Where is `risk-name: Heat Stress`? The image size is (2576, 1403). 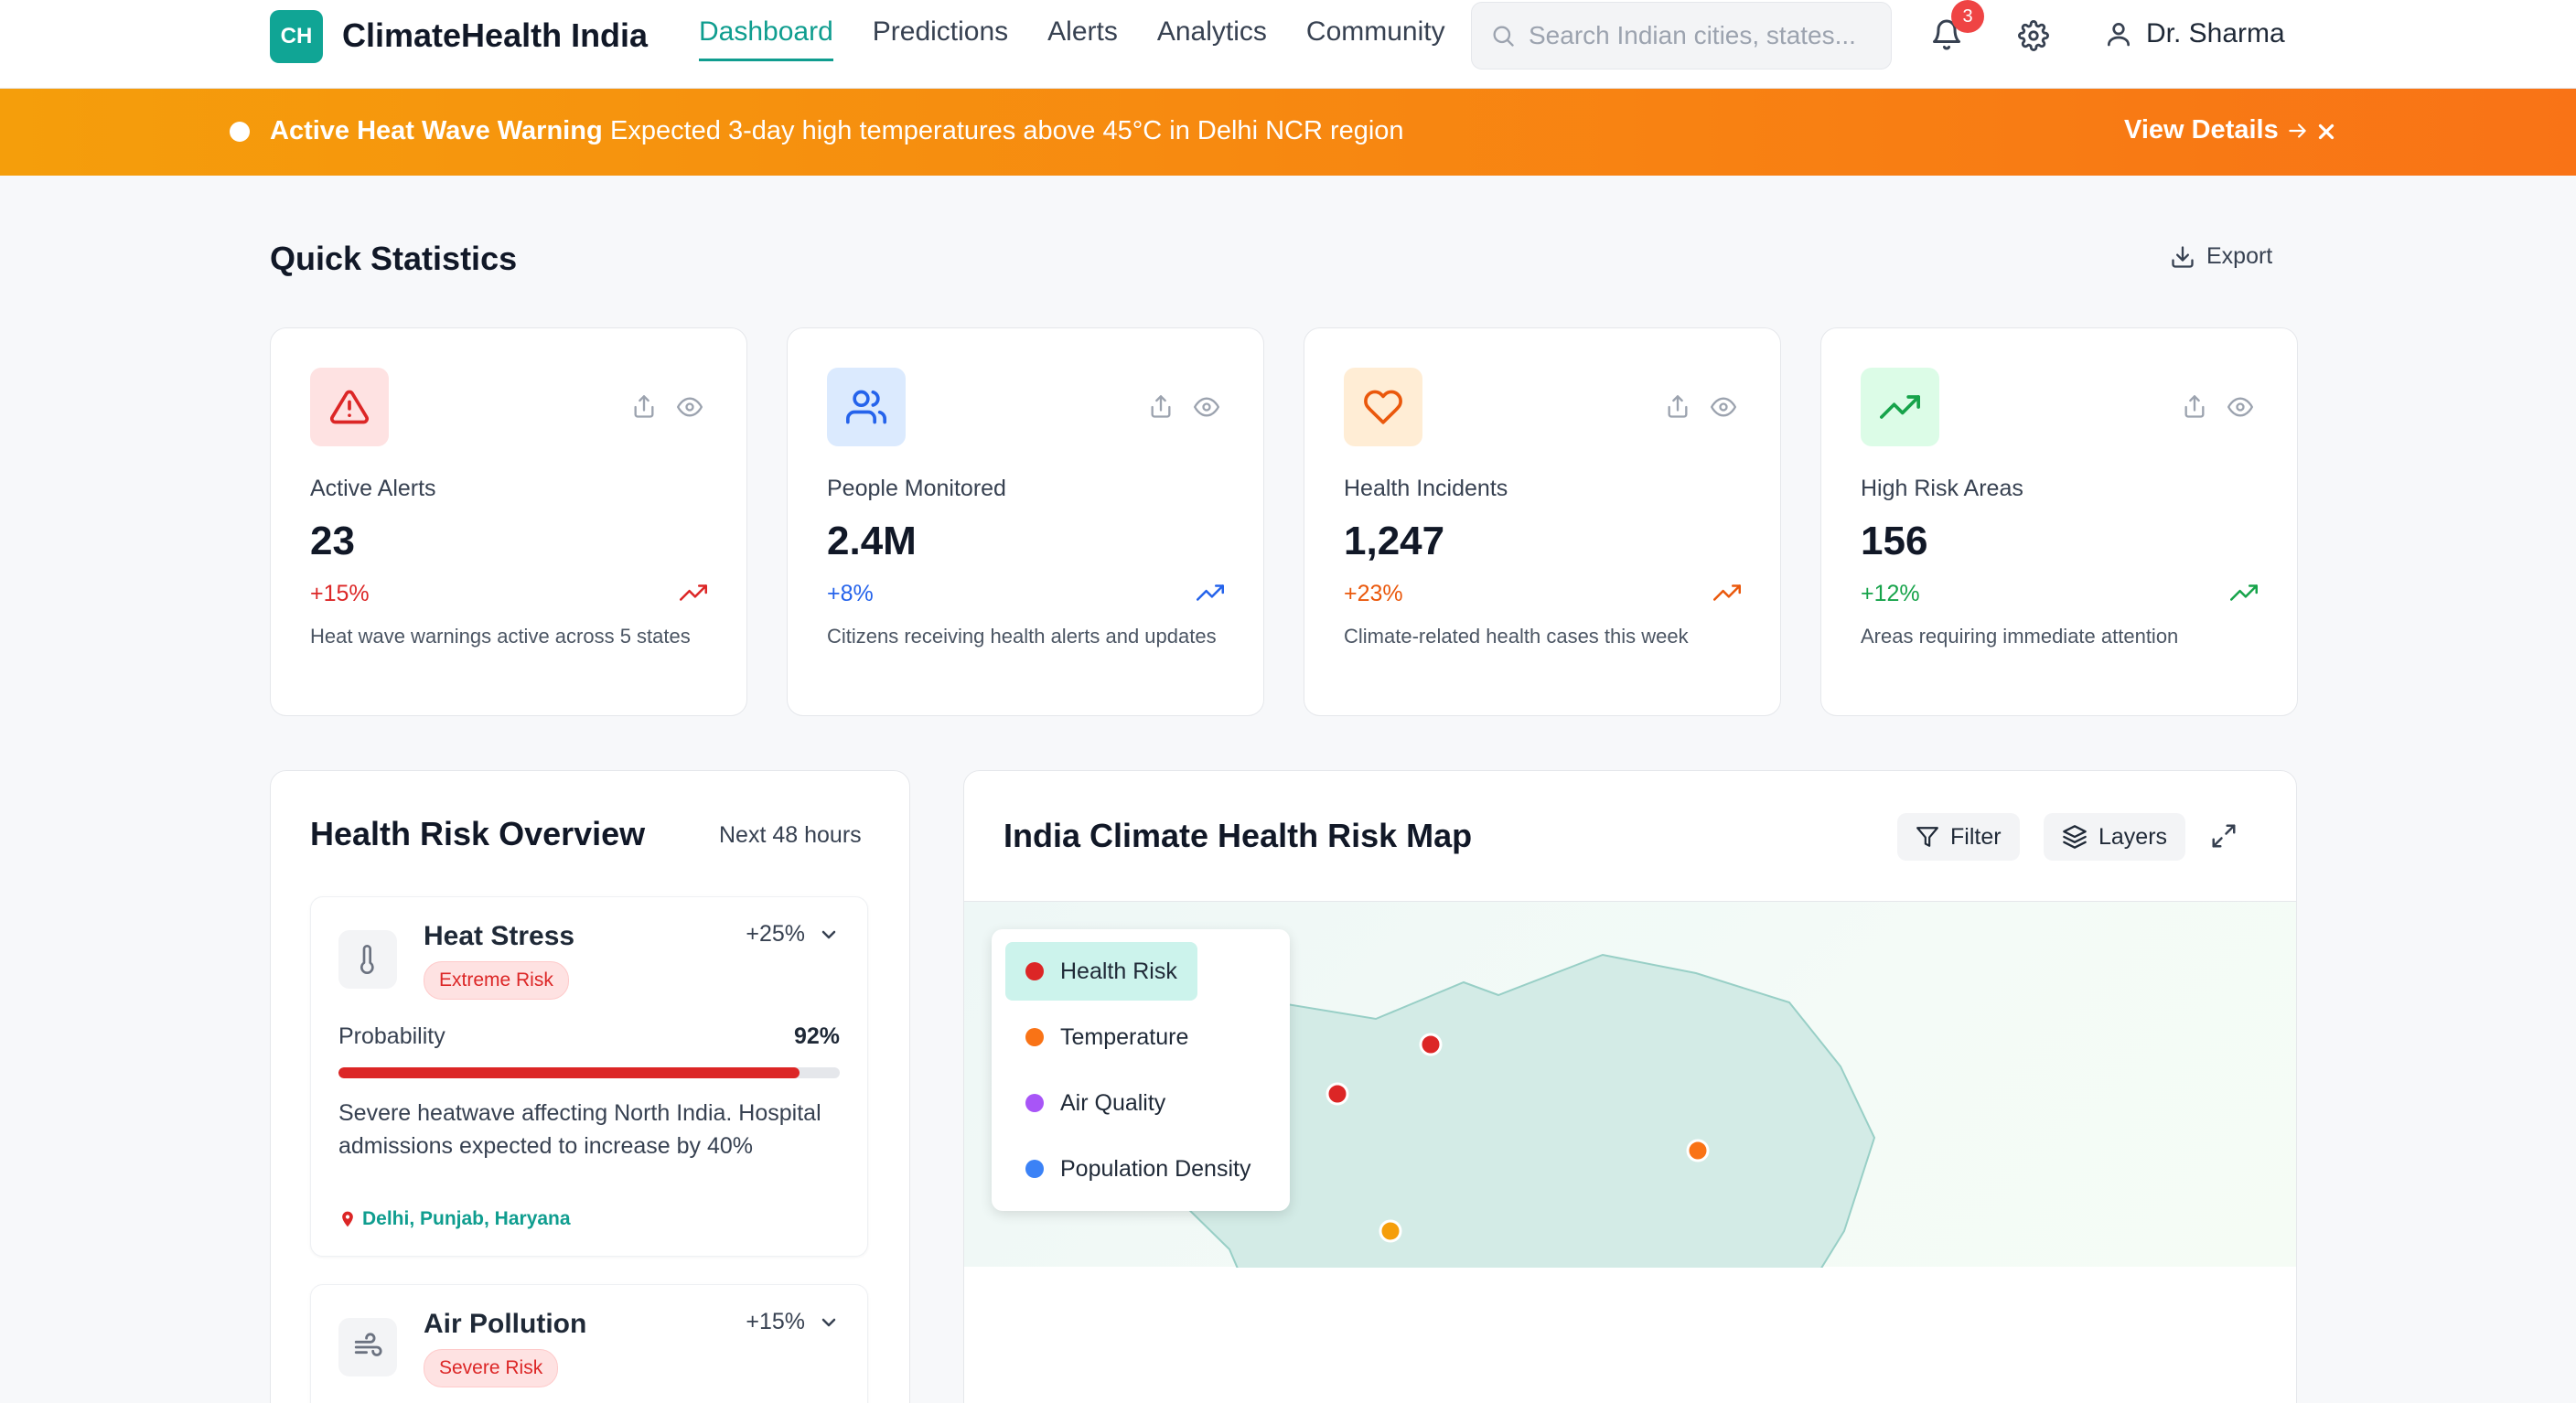 risk-name: Heat Stress is located at coordinates (499, 936).